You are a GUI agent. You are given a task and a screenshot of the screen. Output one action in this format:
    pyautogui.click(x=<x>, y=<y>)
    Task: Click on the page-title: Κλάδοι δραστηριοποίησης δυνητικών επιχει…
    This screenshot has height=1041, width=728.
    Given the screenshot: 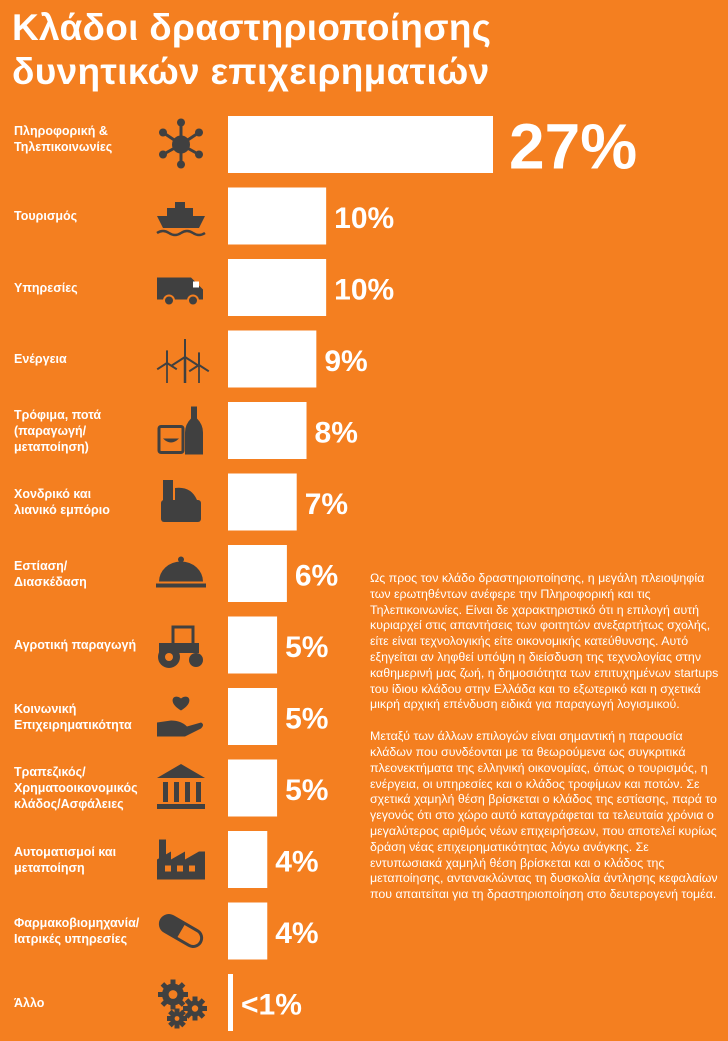 What is the action you would take?
    pyautogui.click(x=367, y=50)
    